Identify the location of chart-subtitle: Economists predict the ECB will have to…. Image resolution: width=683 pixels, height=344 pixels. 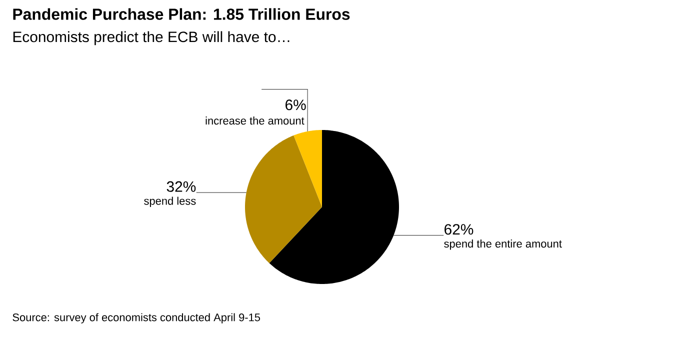
(151, 38).